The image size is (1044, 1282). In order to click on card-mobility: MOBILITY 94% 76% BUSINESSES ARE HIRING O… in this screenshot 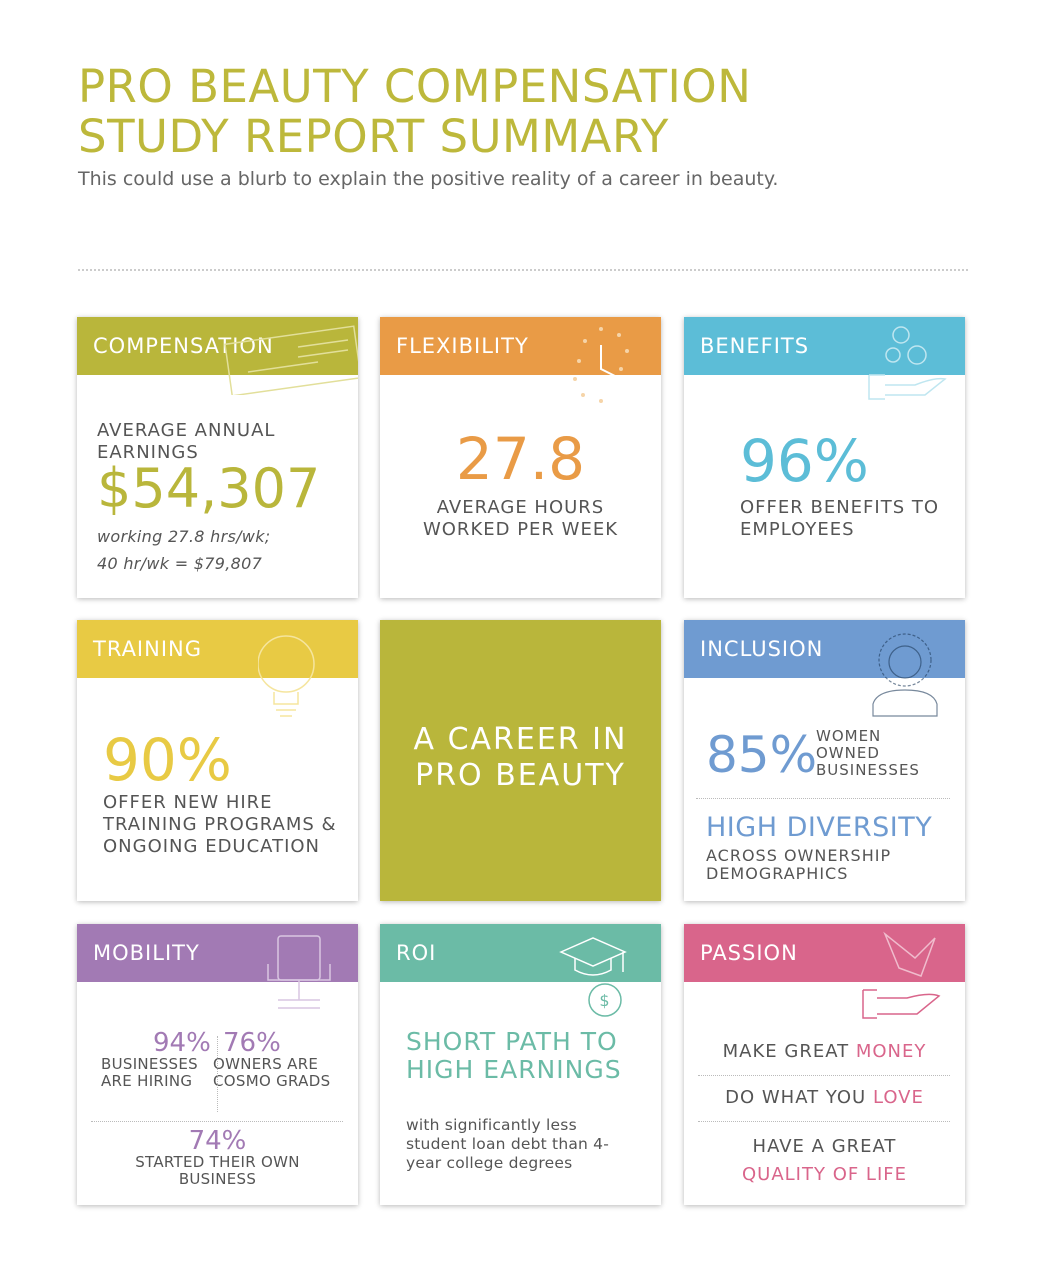, I will do `click(217, 1064)`.